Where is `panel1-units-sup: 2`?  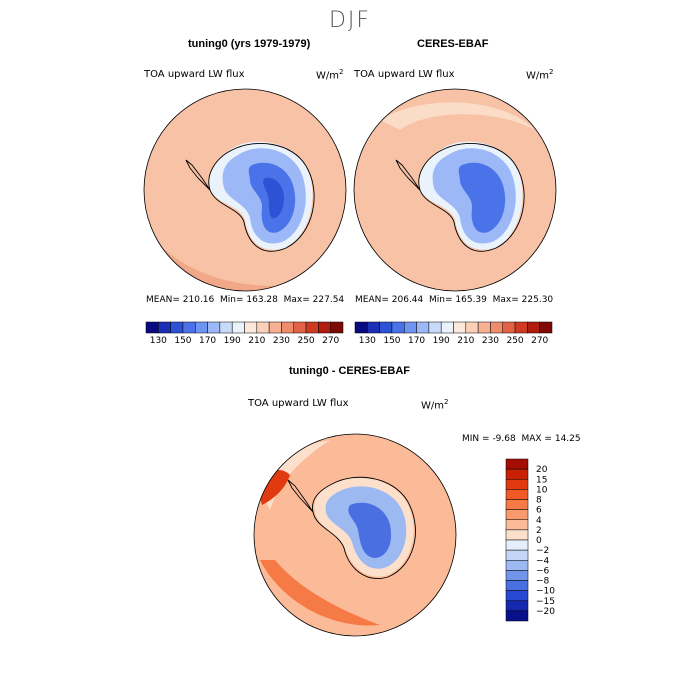 panel1-units-sup: 2 is located at coordinates (341, 72).